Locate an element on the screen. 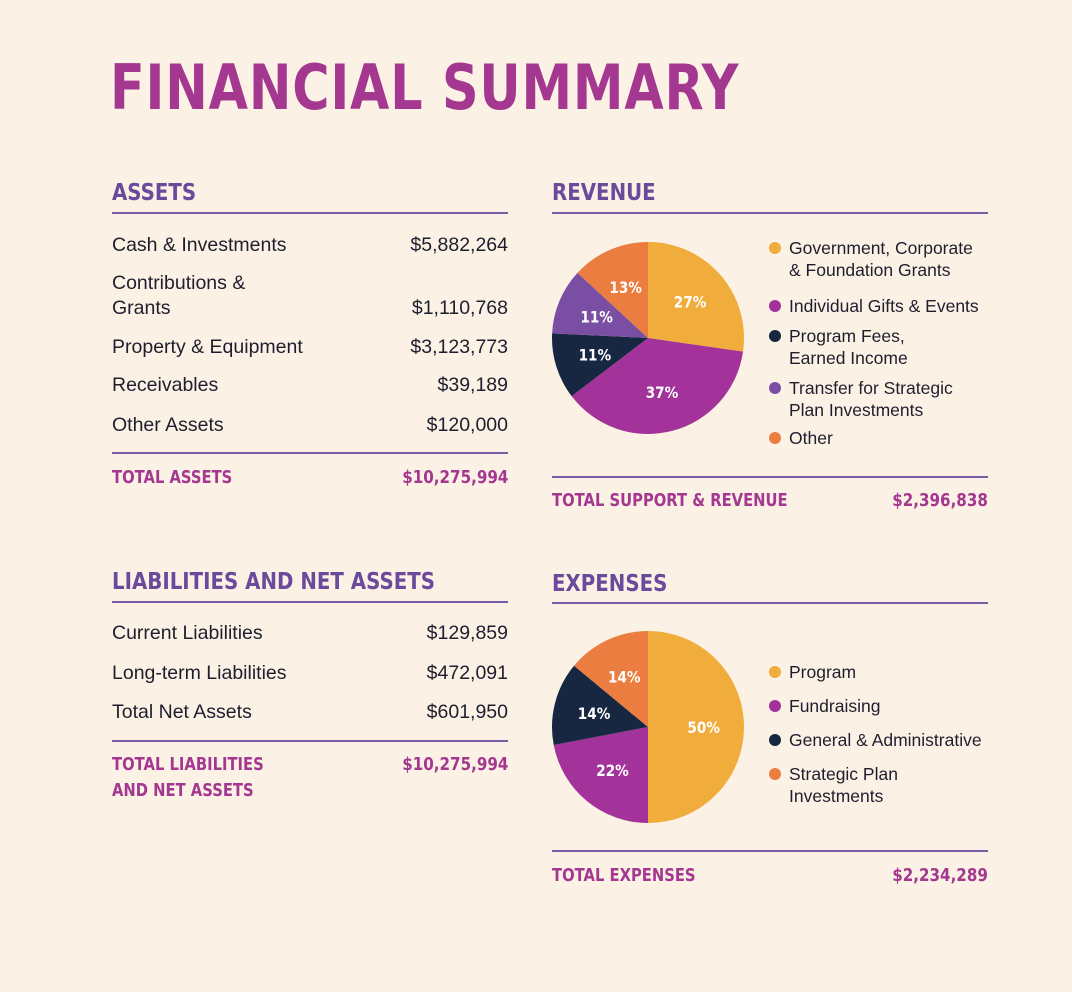 The height and width of the screenshot is (992, 1072). revenue-pie-chart: 27% 37% 11% 11% 13% is located at coordinates (648, 338).